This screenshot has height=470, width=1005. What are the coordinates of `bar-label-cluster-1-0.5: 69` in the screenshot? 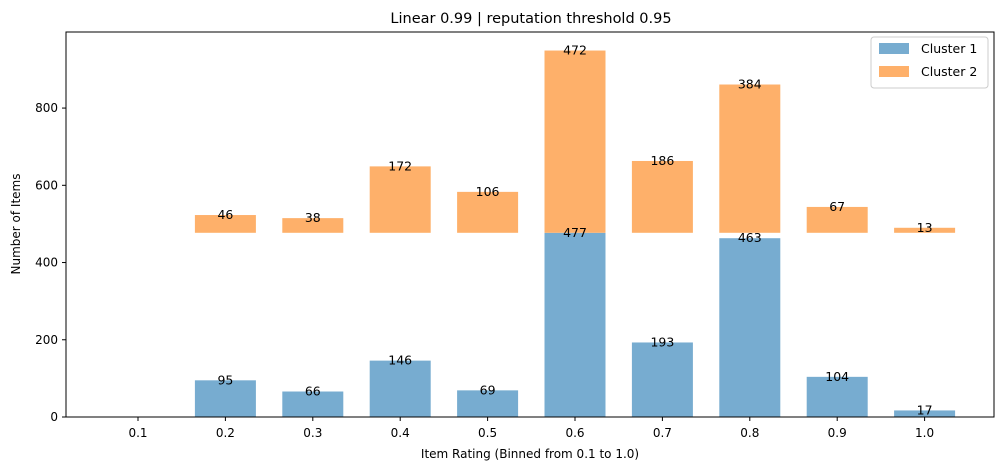 It's located at (488, 389).